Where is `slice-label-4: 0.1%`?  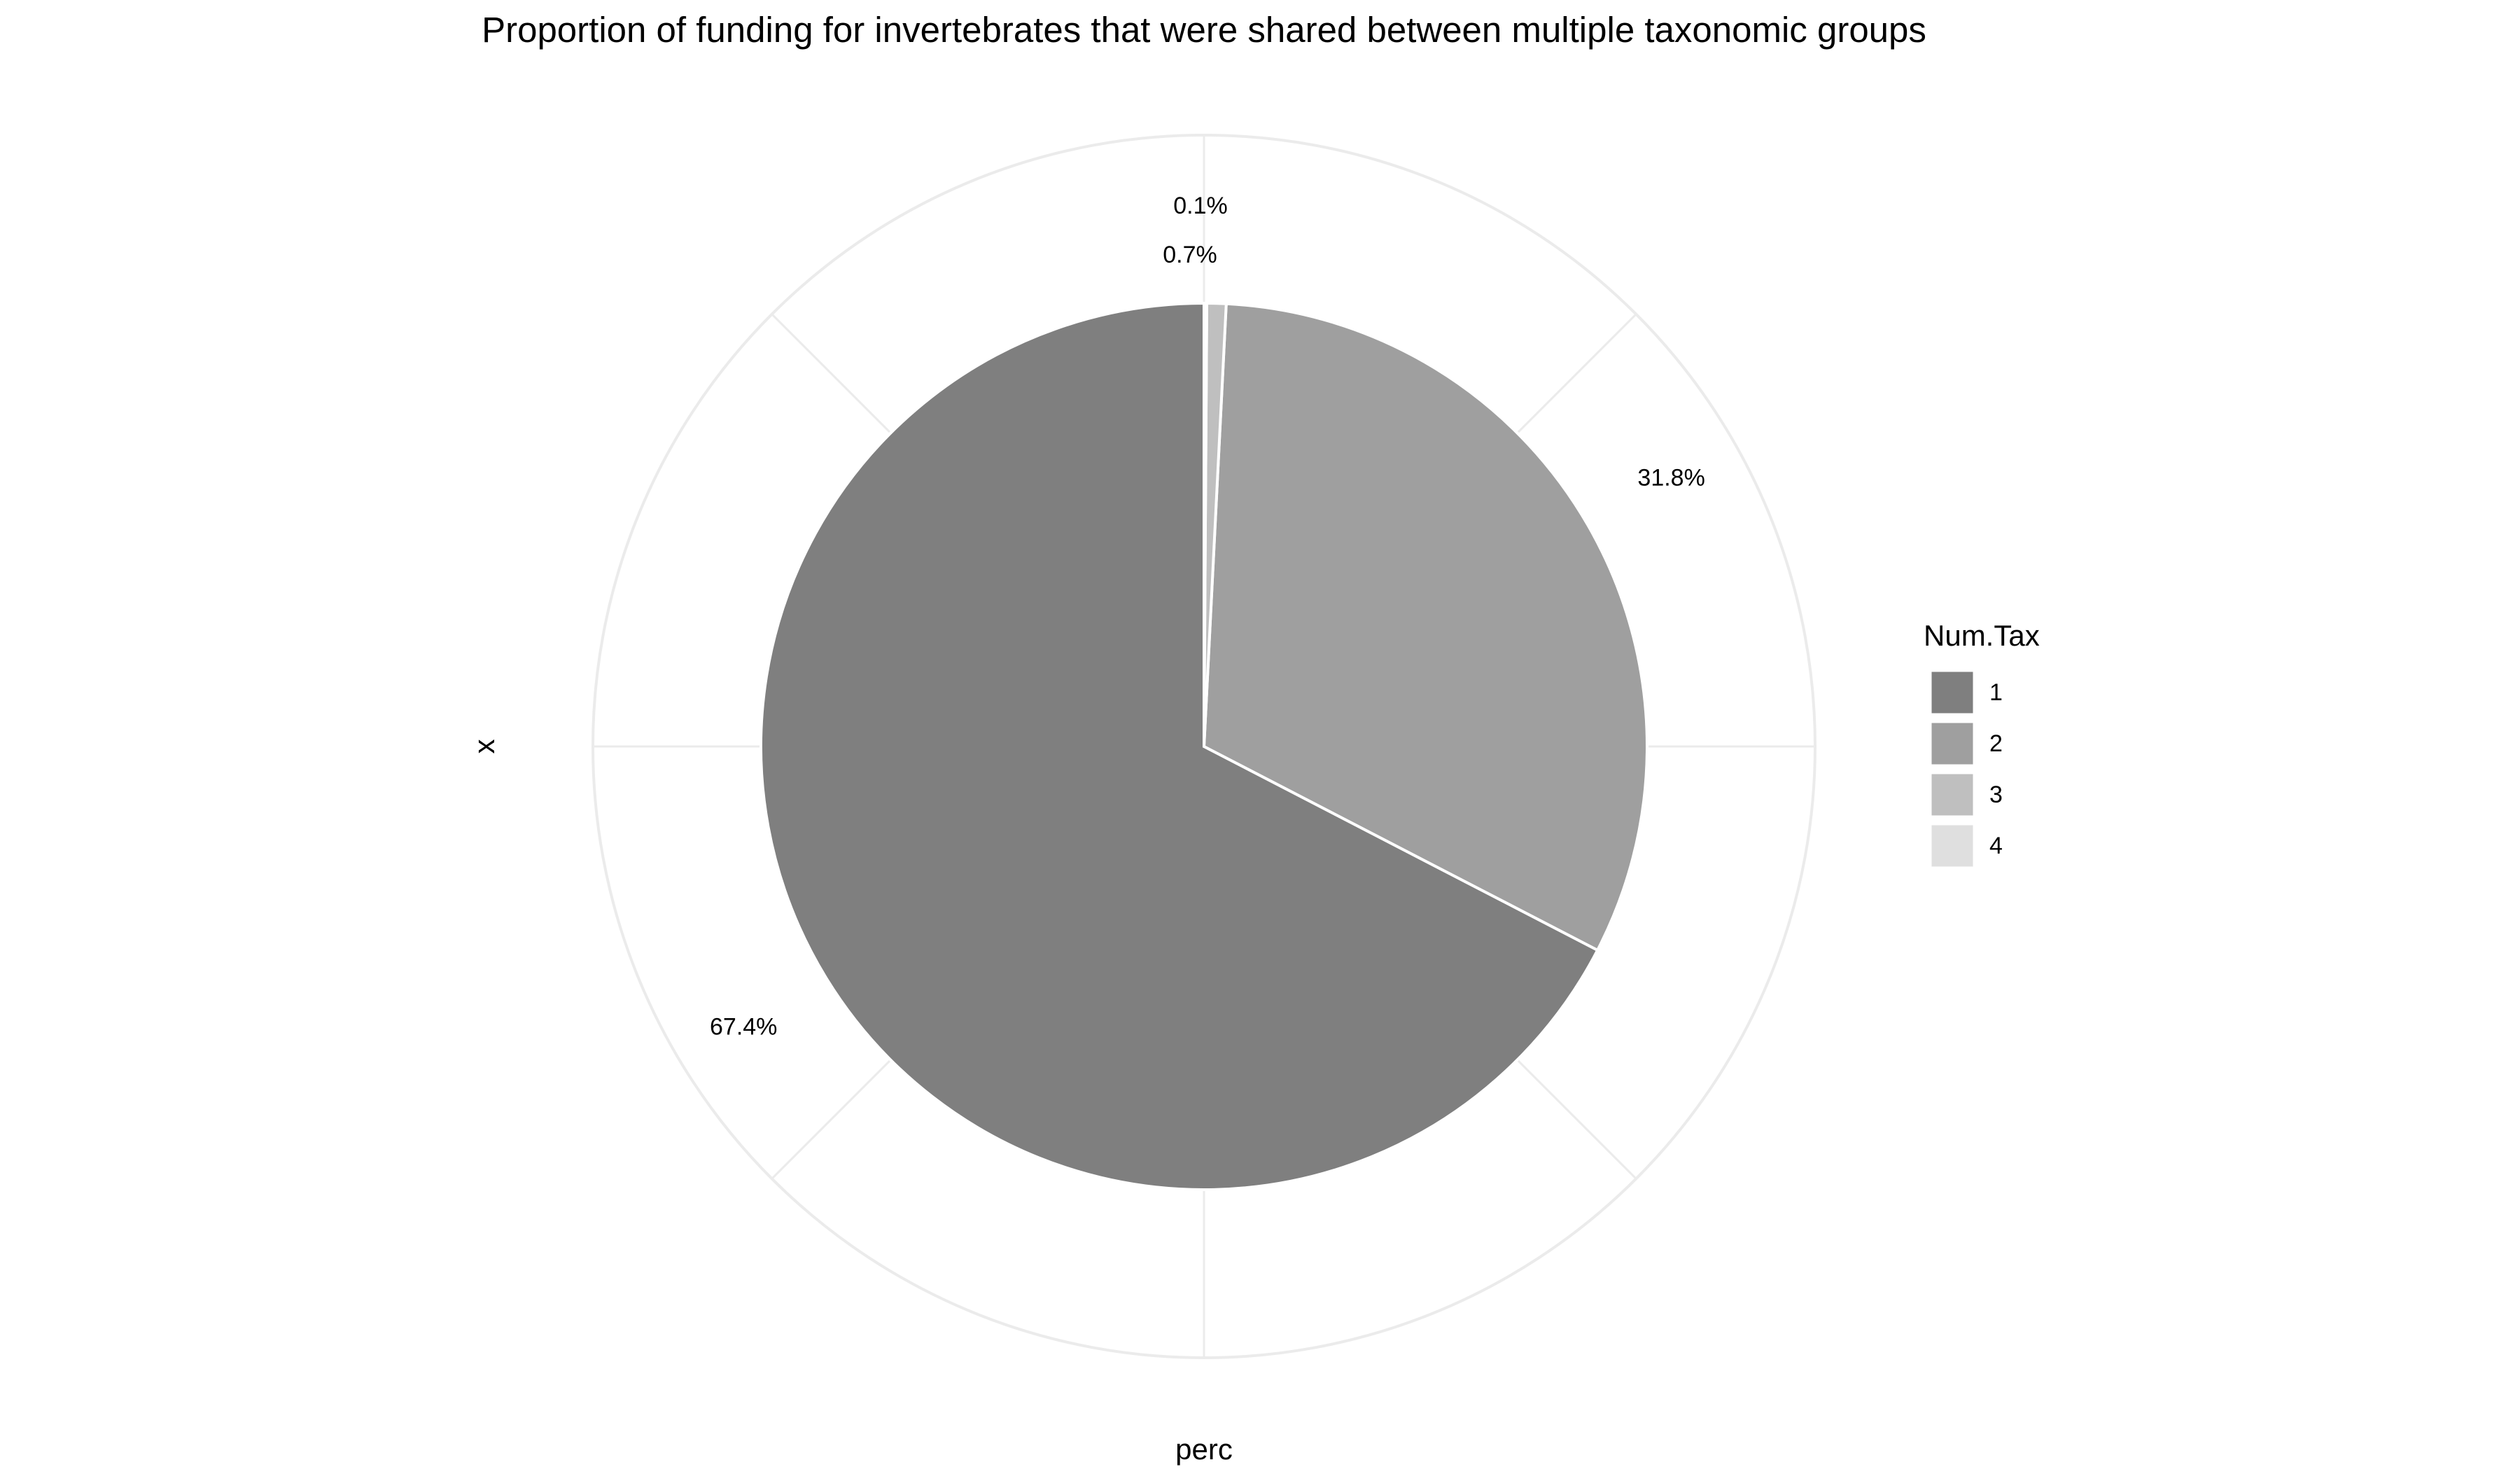
slice-label-4: 0.1% is located at coordinates (1200, 206).